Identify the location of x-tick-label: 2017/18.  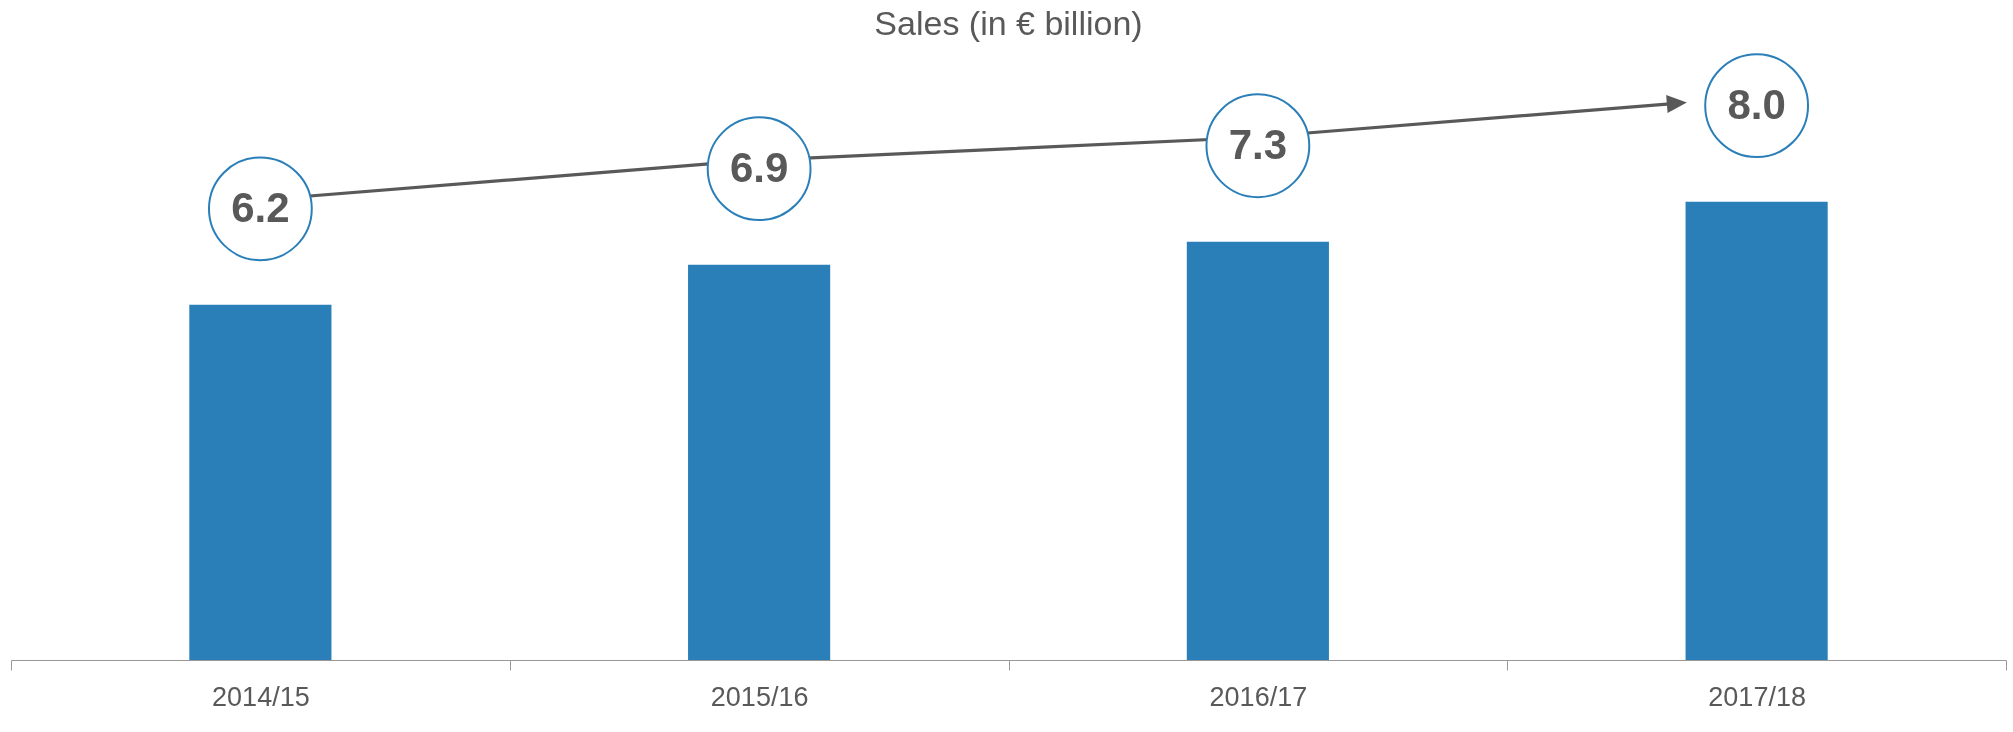
(1757, 696).